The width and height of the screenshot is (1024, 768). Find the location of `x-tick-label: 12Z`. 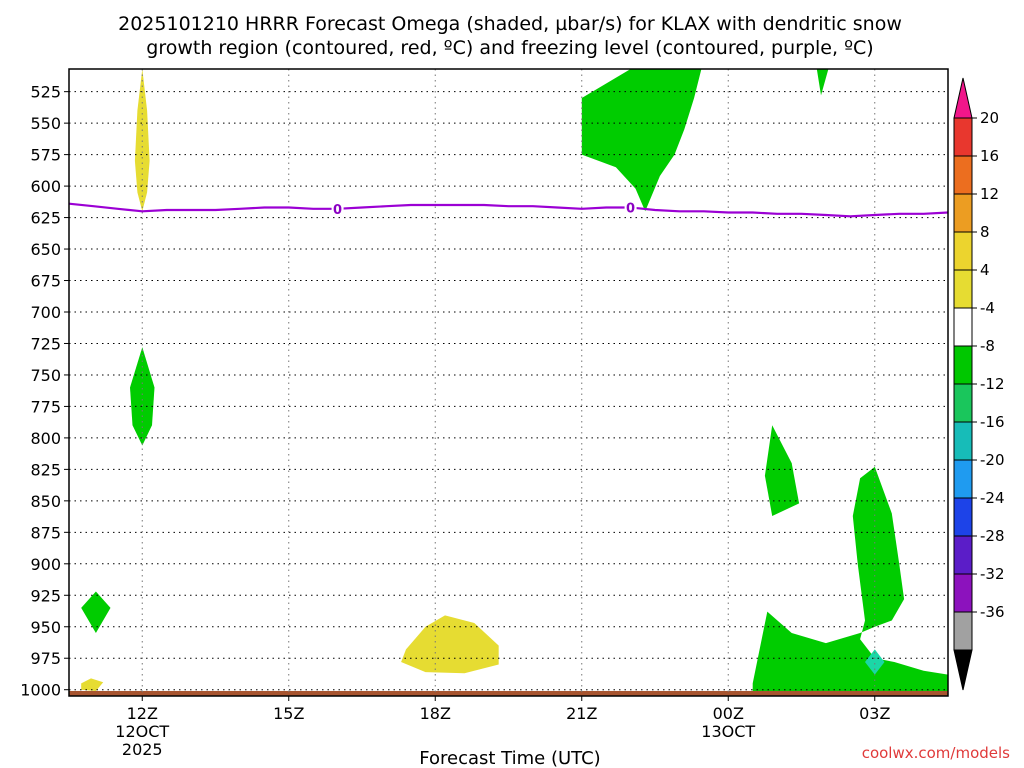

x-tick-label: 12Z is located at coordinates (142, 713).